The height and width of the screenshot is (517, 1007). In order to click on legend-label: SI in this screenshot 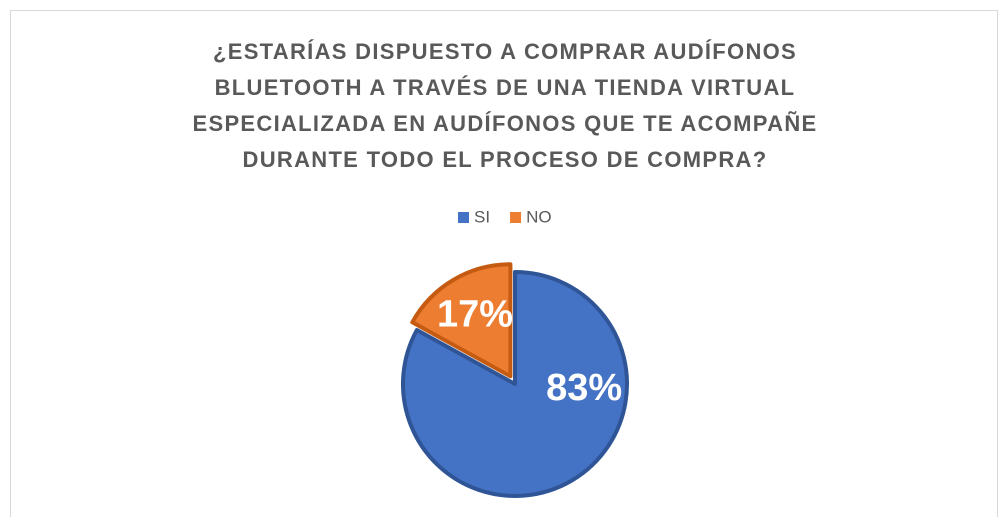, I will do `click(482, 216)`.